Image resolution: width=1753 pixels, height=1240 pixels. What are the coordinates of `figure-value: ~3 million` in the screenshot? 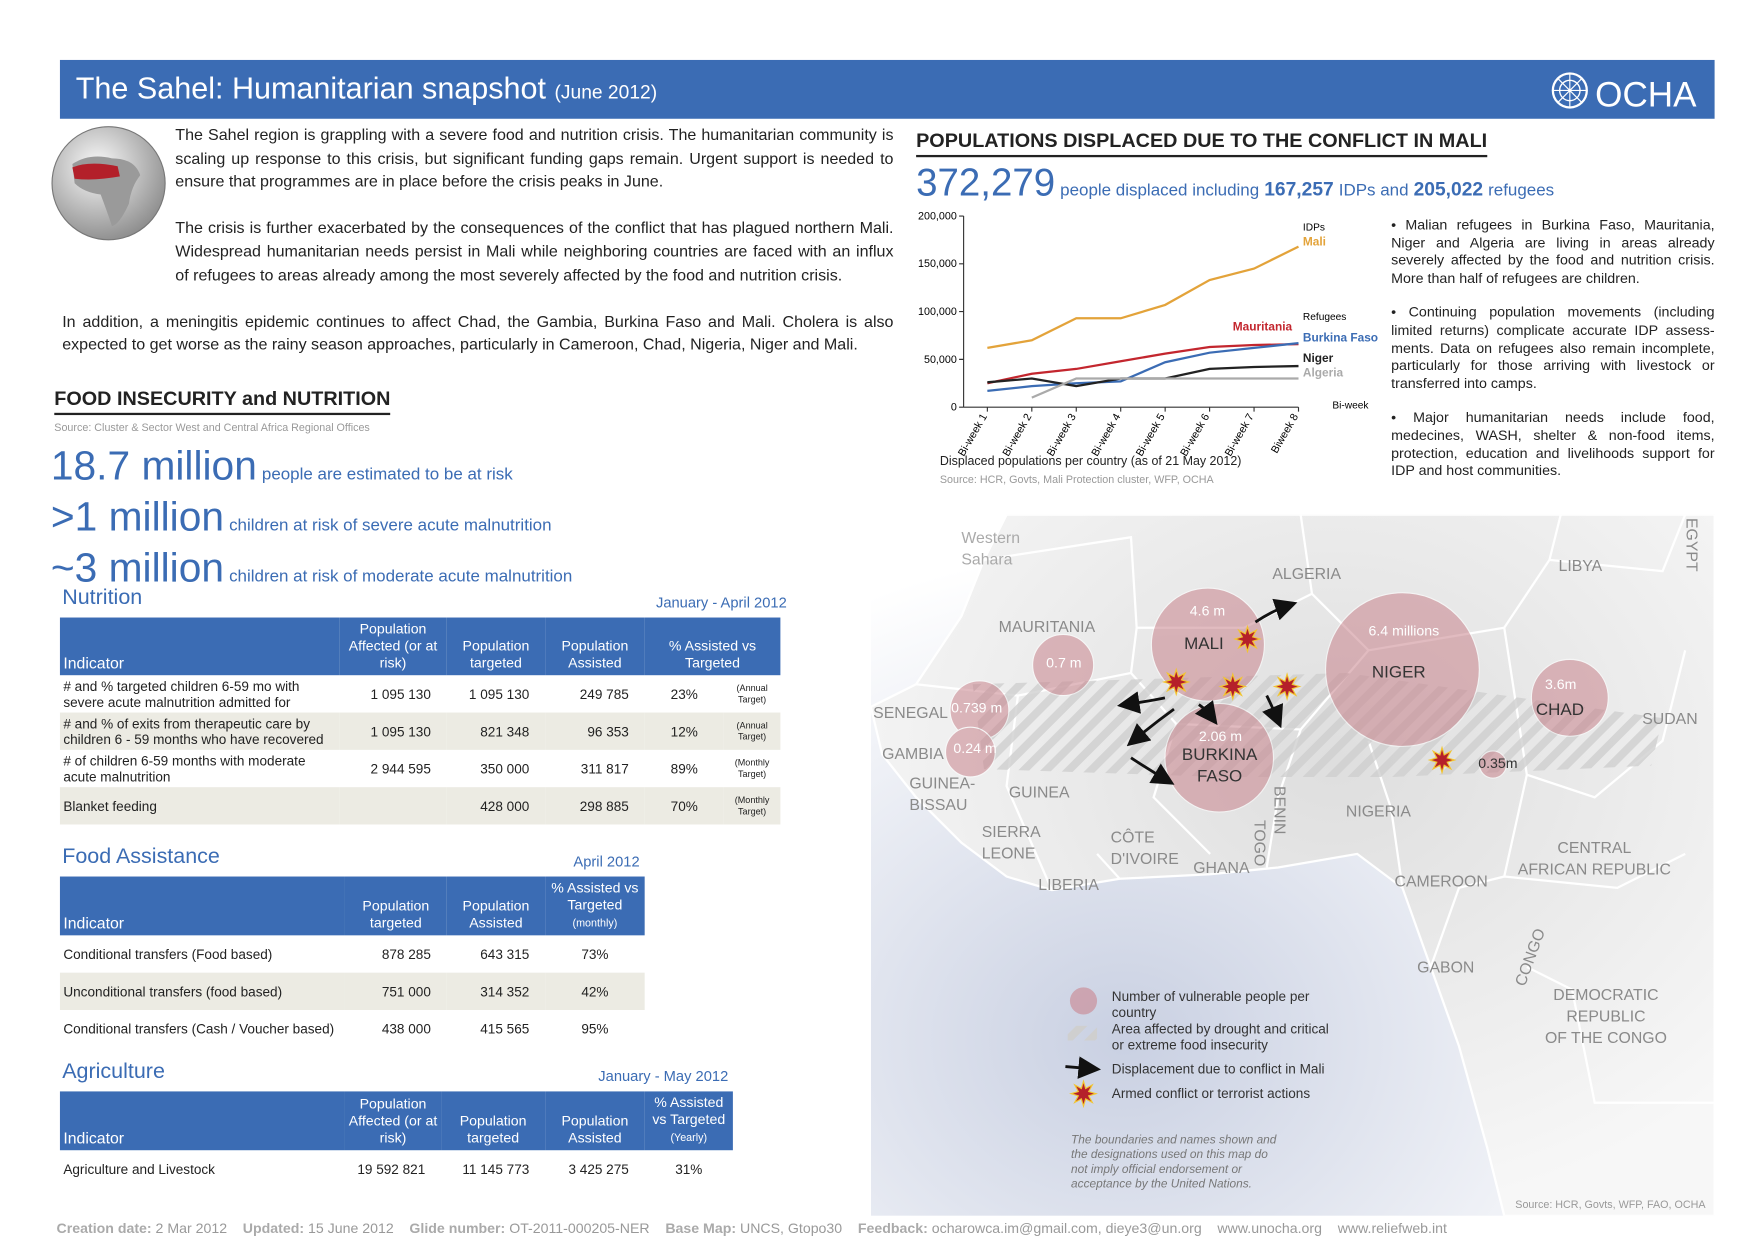 It's located at (137, 567).